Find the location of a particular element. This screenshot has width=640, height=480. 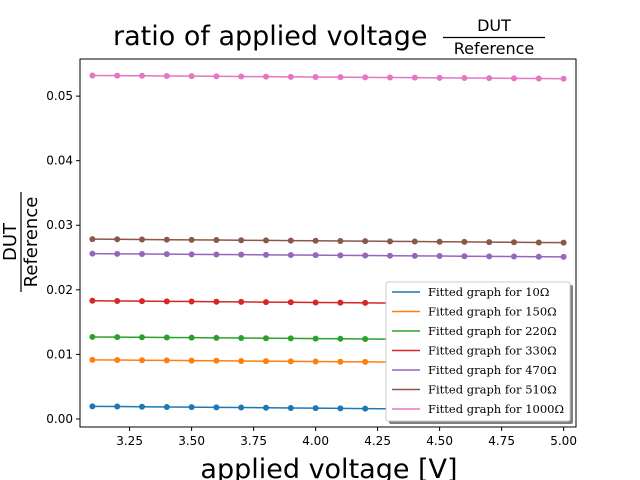

legend-label-5: Fitted graph for 510Ω is located at coordinates (492, 390).